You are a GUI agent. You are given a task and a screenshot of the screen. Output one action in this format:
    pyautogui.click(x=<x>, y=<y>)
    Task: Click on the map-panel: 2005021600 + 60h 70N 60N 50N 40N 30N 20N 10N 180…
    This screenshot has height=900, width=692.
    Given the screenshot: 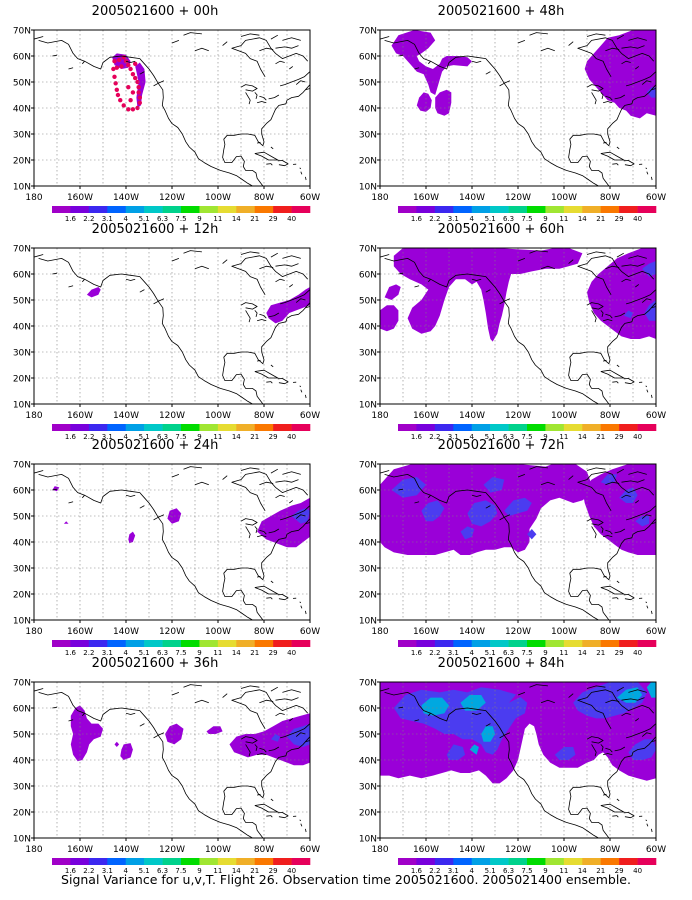 What is the action you would take?
    pyautogui.click(x=516, y=330)
    